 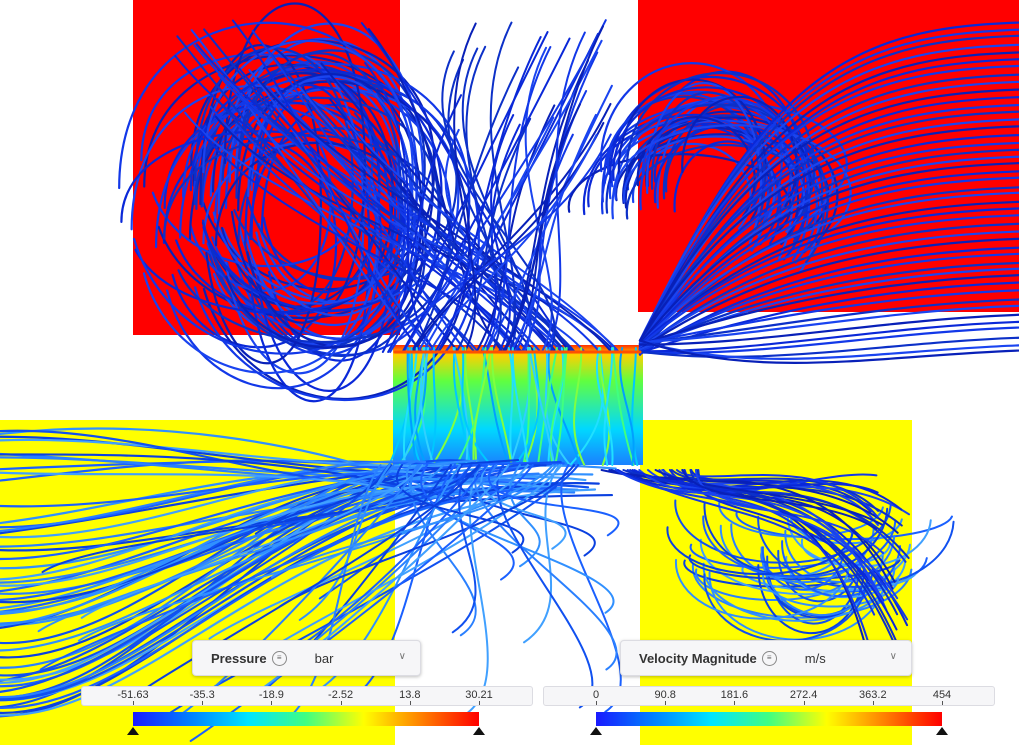 What do you see at coordinates (698, 658) in the screenshot?
I see `velocity-quantity-label: Velocity Magnitude` at bounding box center [698, 658].